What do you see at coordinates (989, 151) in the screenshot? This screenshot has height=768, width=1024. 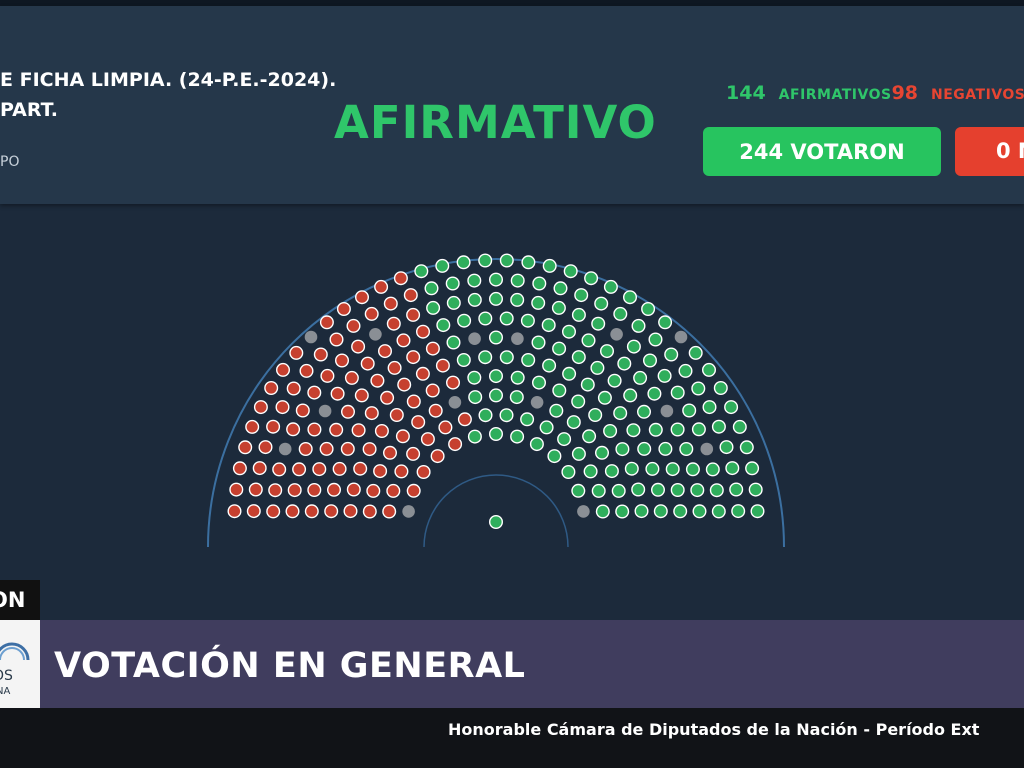 I see `negativos-badge: 0 N` at bounding box center [989, 151].